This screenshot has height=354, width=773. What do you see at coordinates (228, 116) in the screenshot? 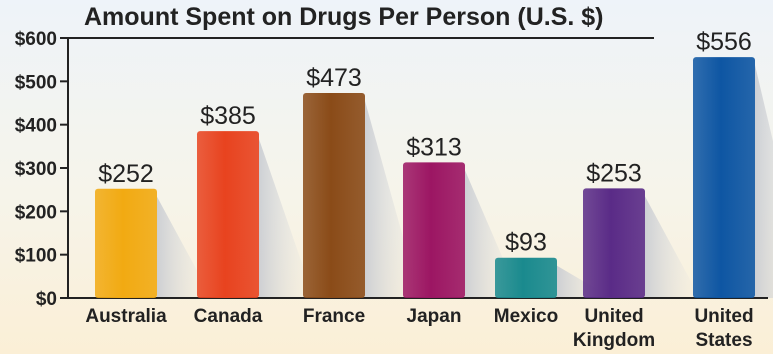
I see `value-label: $385` at bounding box center [228, 116].